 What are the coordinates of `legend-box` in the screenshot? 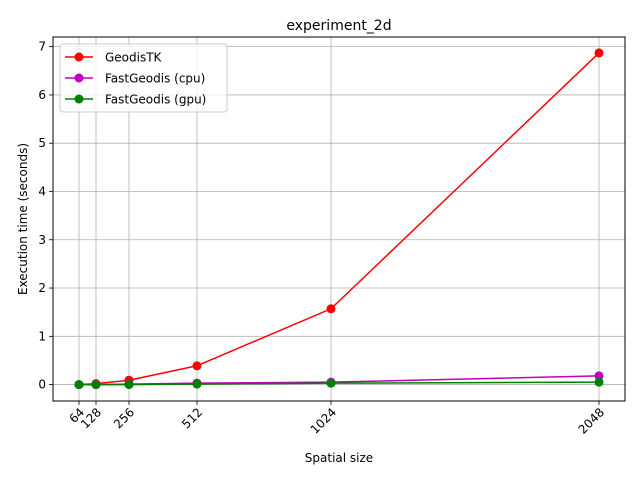 It's located at (143, 78).